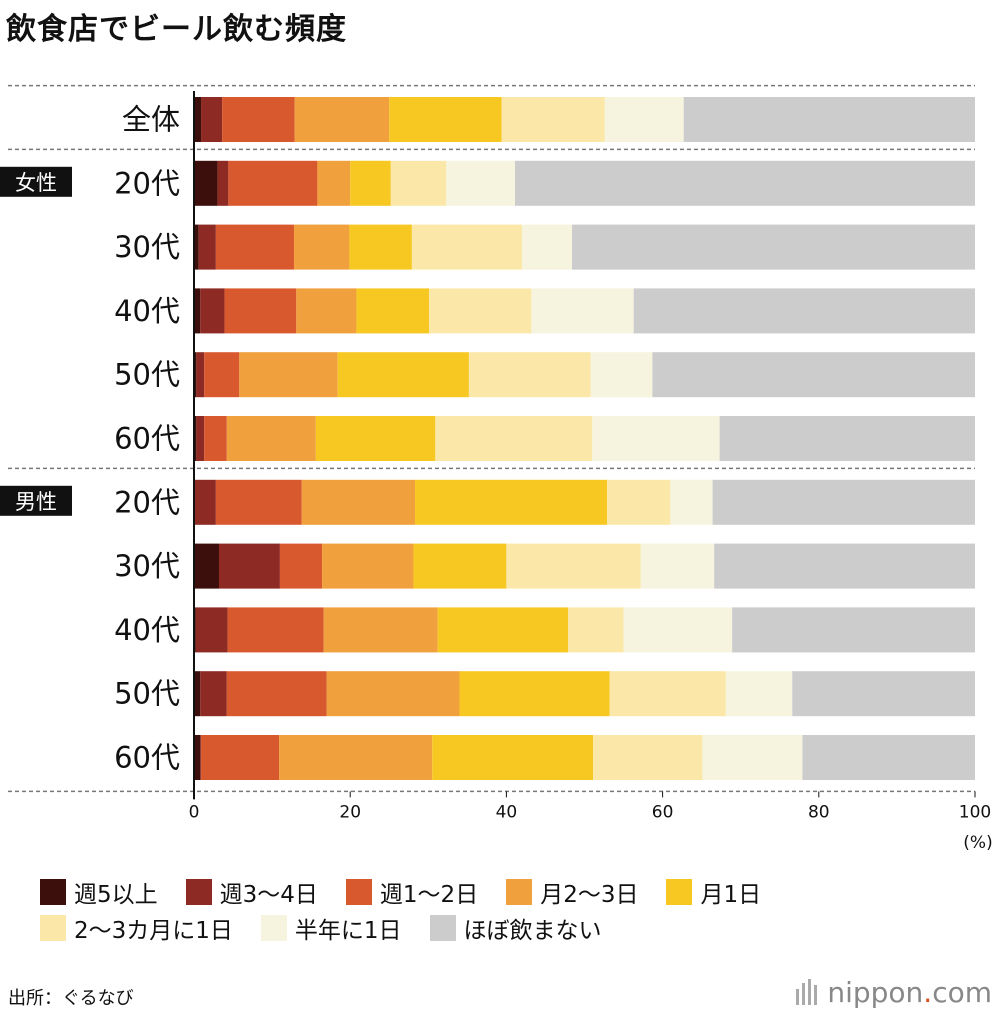 The height and width of the screenshot is (1016, 1000). I want to click on group-label: 男性, so click(36, 502).